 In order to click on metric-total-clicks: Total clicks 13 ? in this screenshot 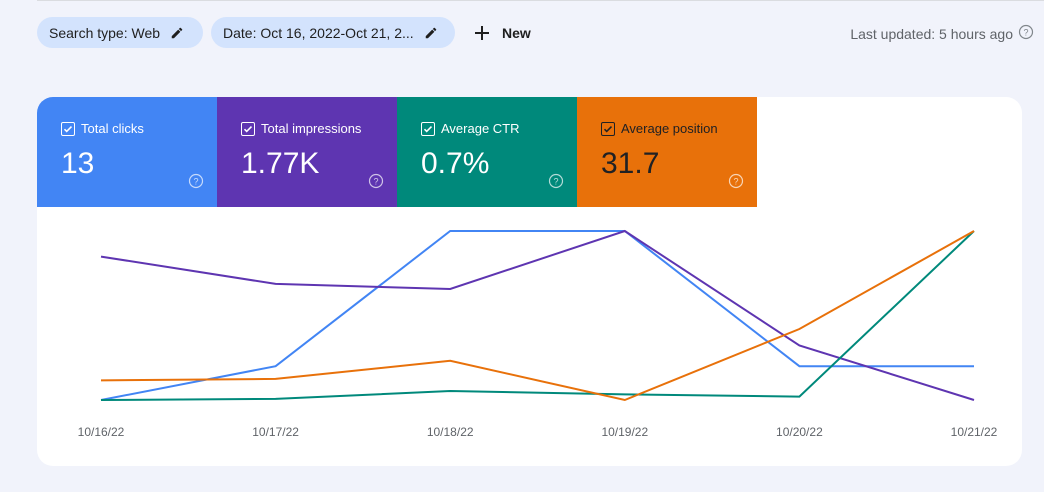, I will do `click(127, 152)`.